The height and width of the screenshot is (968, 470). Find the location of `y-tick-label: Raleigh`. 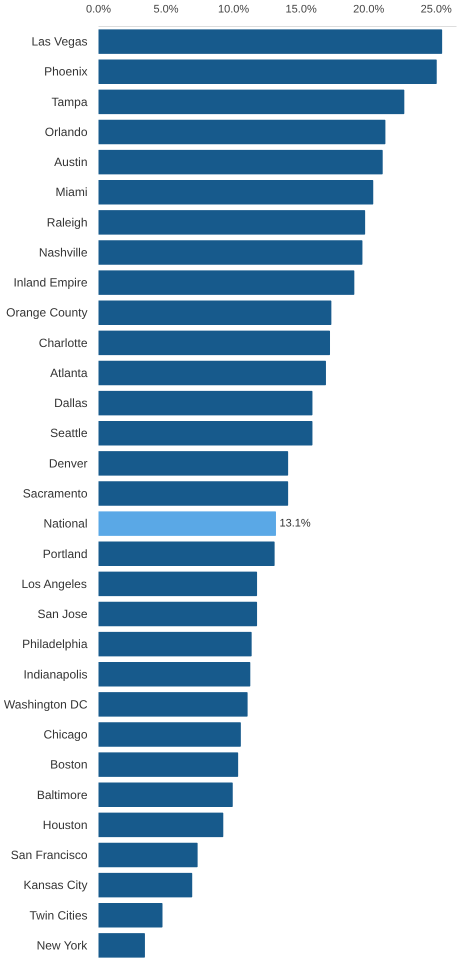

y-tick-label: Raleigh is located at coordinates (67, 222).